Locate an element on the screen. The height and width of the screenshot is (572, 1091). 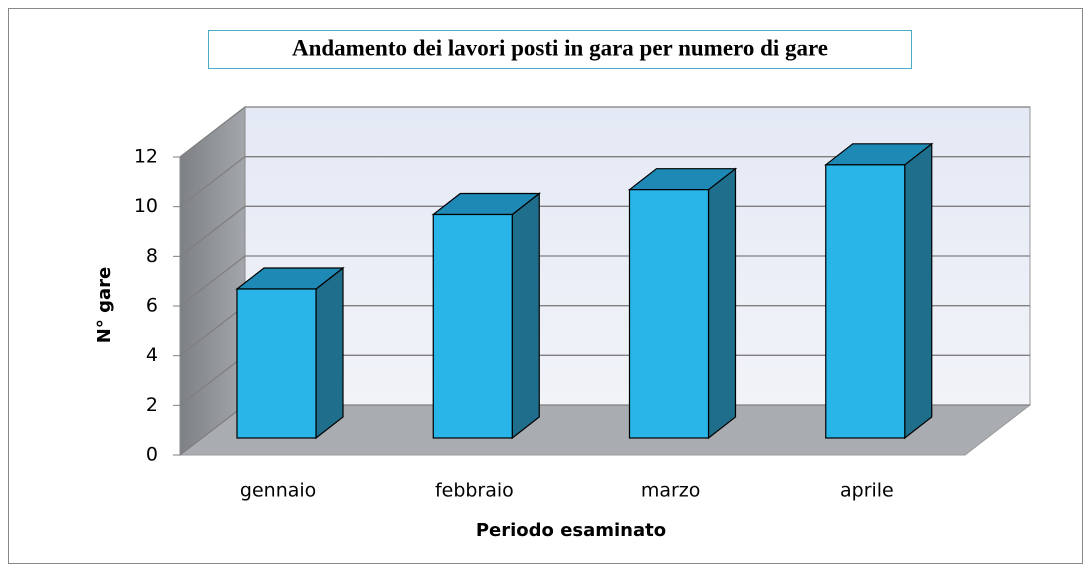
x-tick-label: marzo is located at coordinates (671, 491).